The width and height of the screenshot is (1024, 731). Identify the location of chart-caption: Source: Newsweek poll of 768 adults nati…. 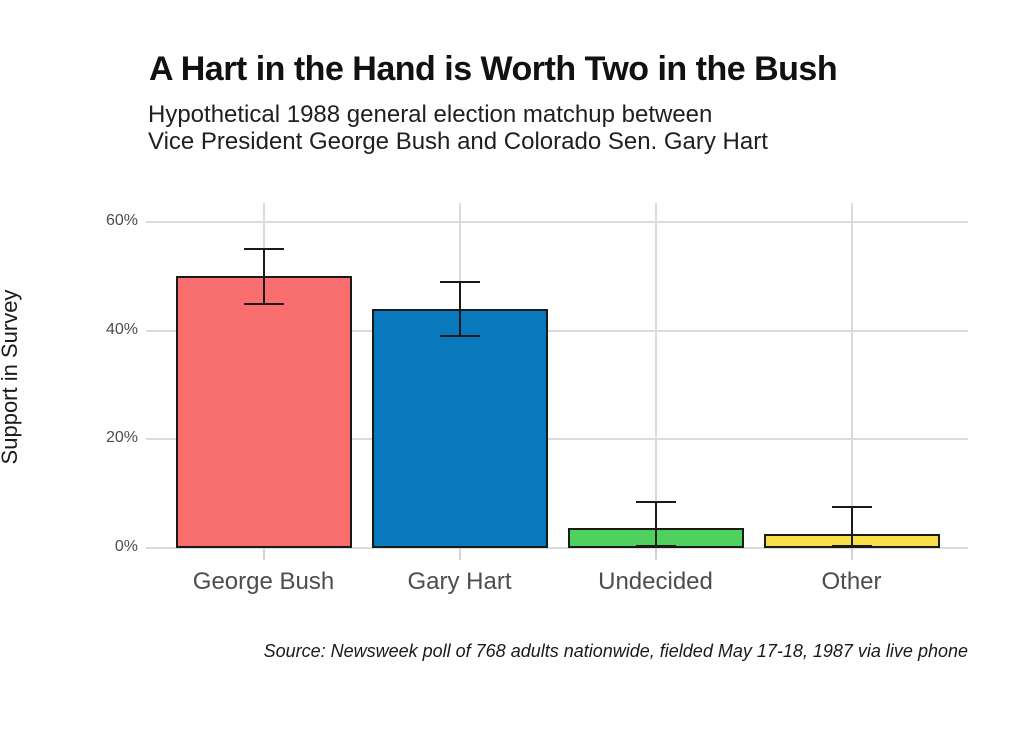
(615, 651).